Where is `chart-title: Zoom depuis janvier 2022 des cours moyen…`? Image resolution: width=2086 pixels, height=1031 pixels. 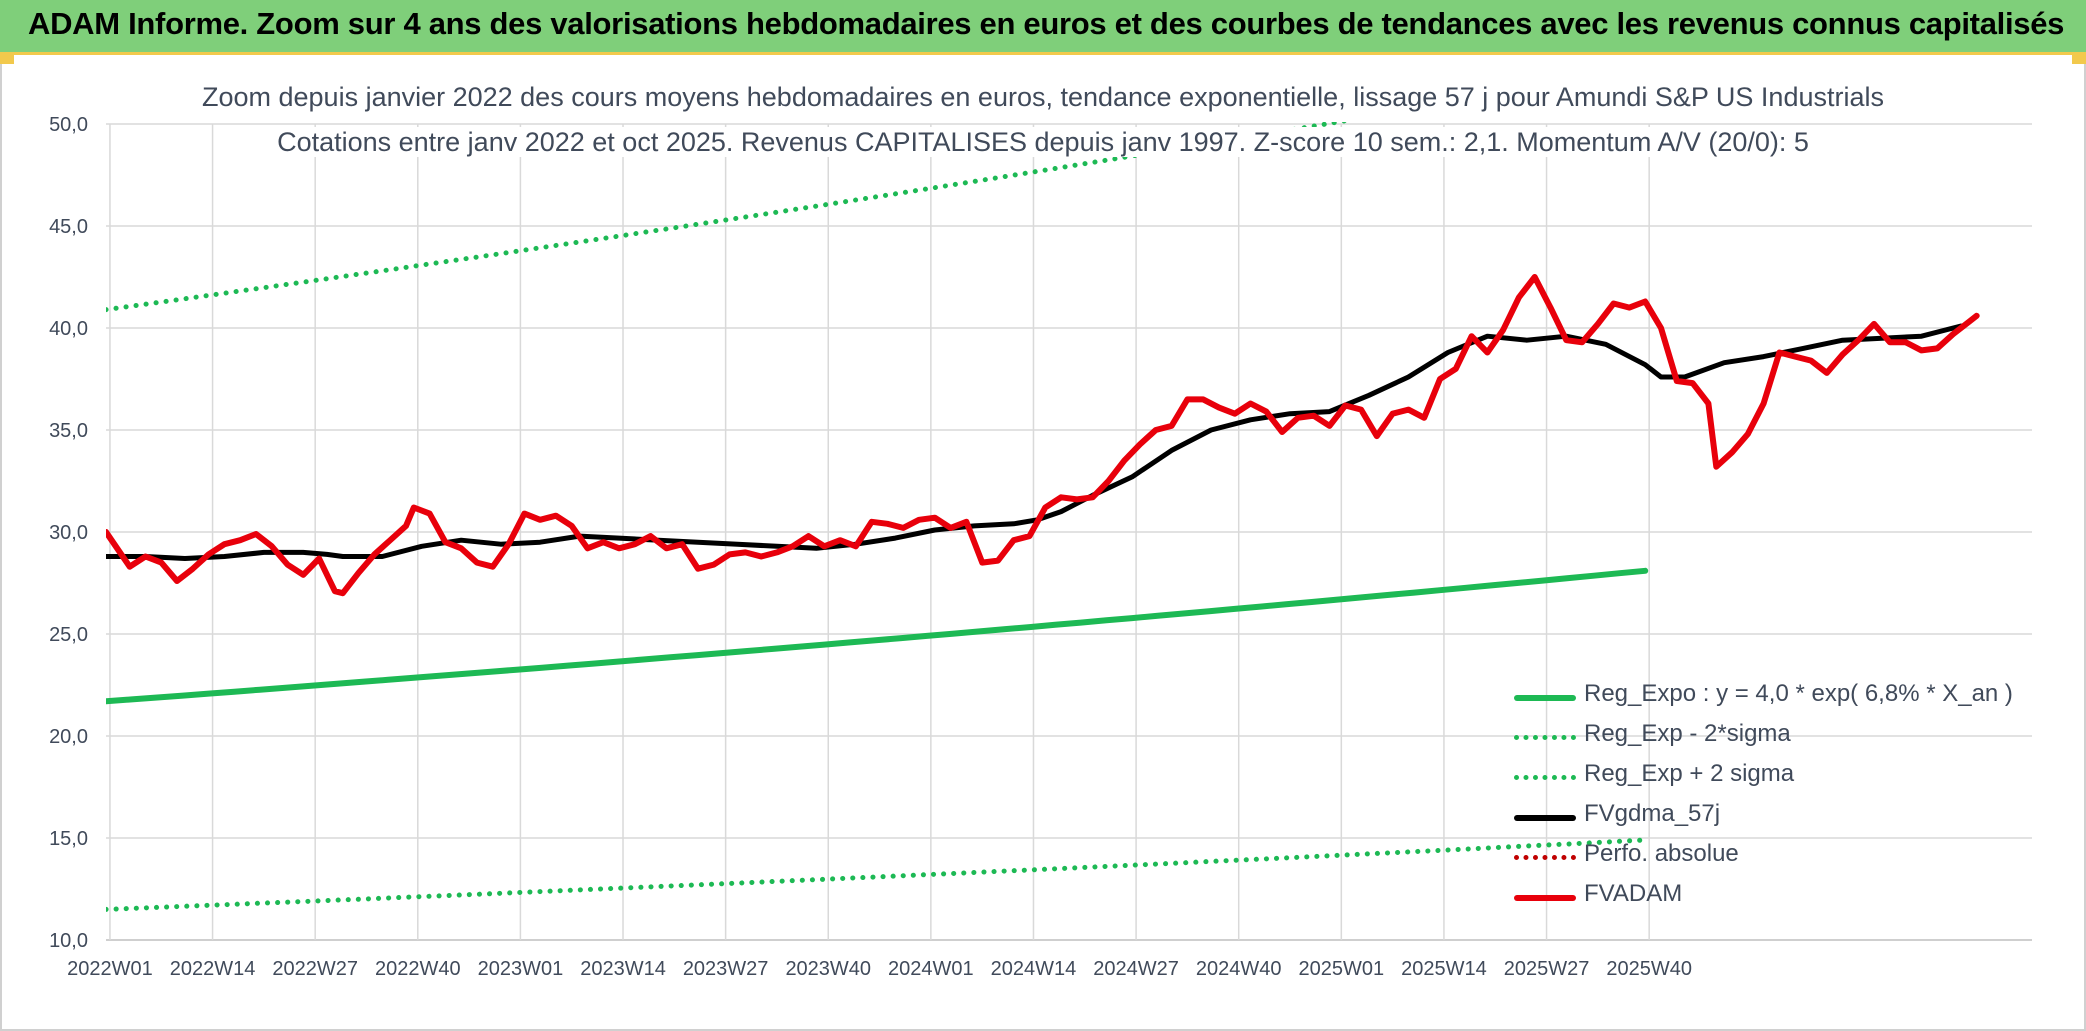
chart-title: Zoom depuis janvier 2022 des cours moyen… is located at coordinates (1043, 97).